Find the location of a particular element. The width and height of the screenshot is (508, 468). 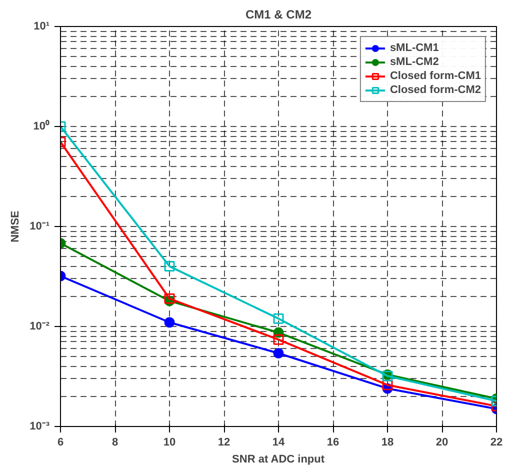

x-tick-label: 18 is located at coordinates (387, 442).